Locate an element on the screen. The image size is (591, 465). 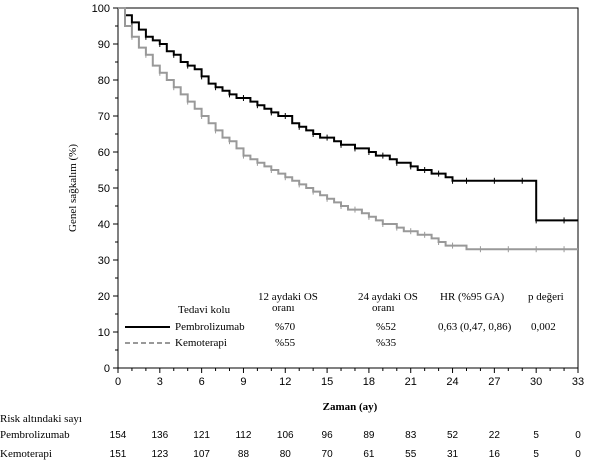
risk-row-pembrolizumab-label: Pembrolizumab is located at coordinates (35, 435).